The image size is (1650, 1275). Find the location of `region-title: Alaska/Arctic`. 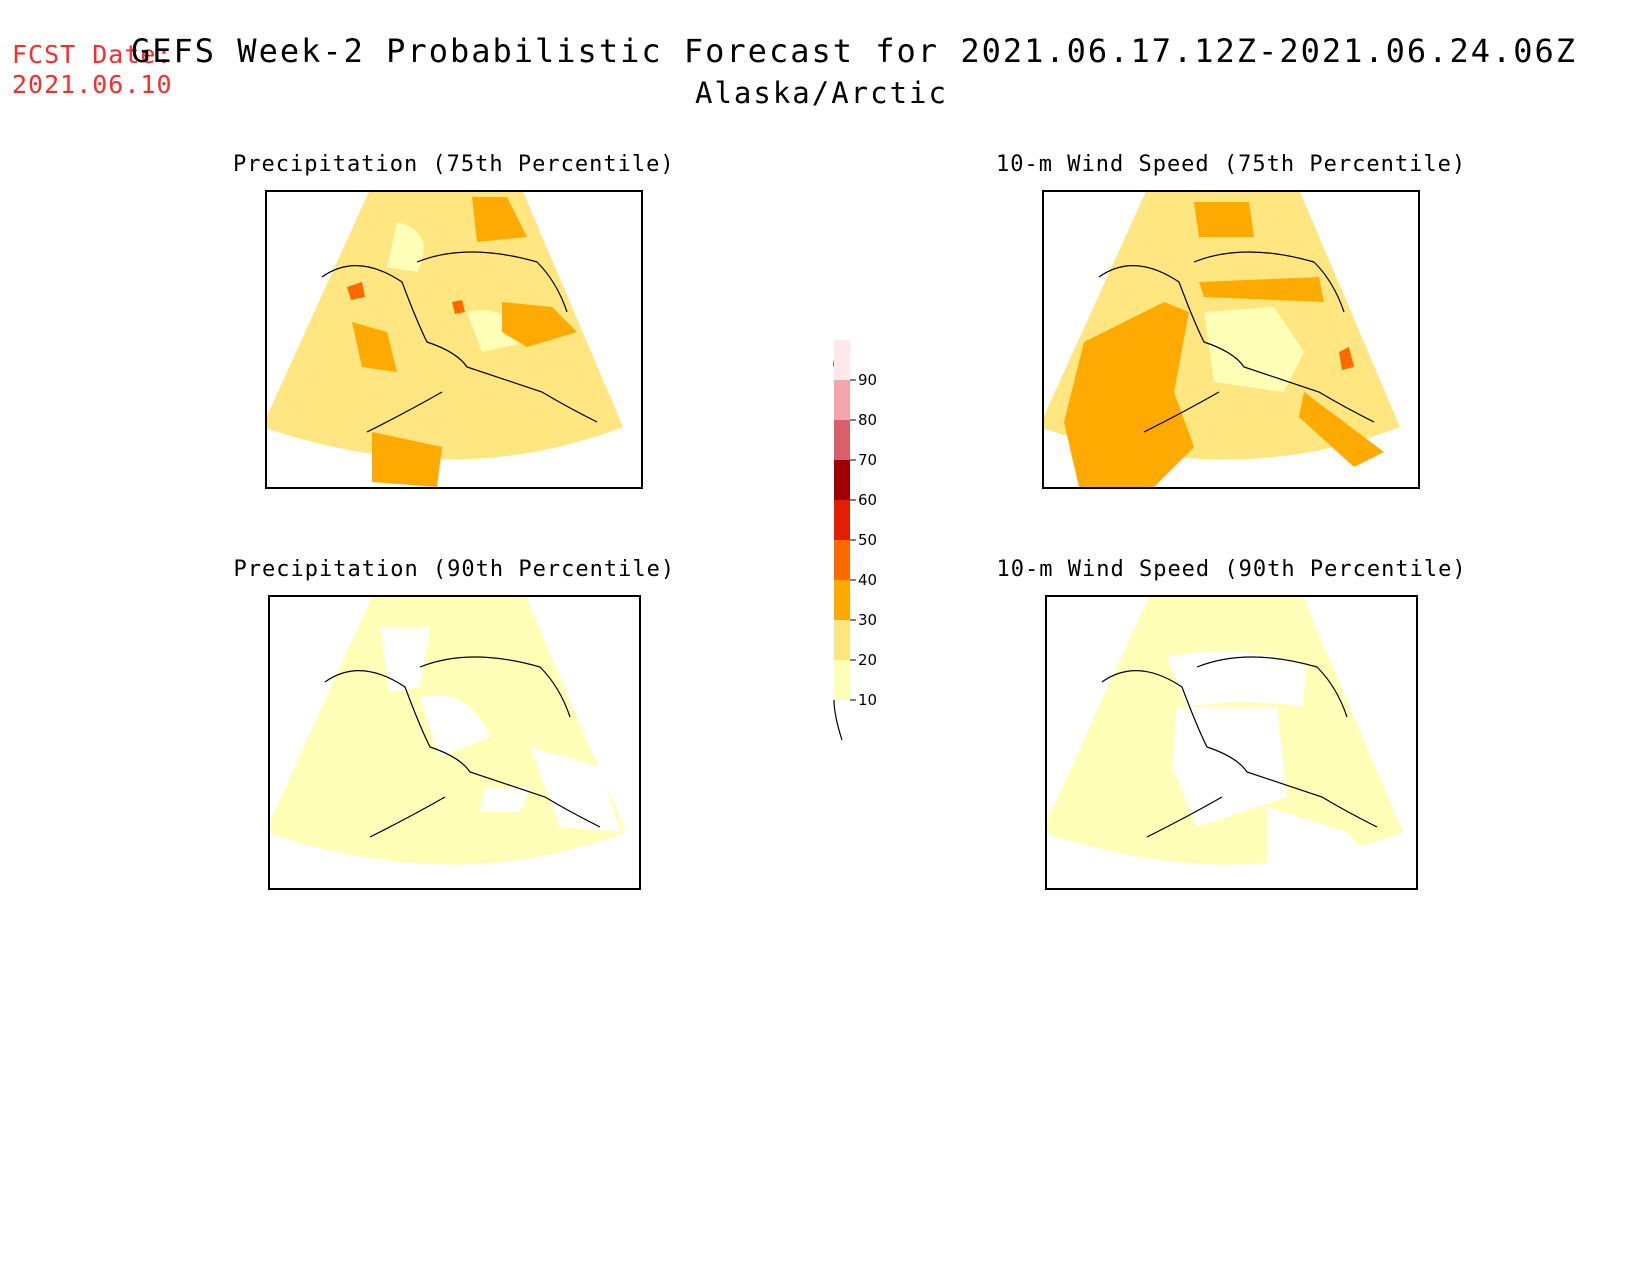

region-title: Alaska/Arctic is located at coordinates (821, 93).